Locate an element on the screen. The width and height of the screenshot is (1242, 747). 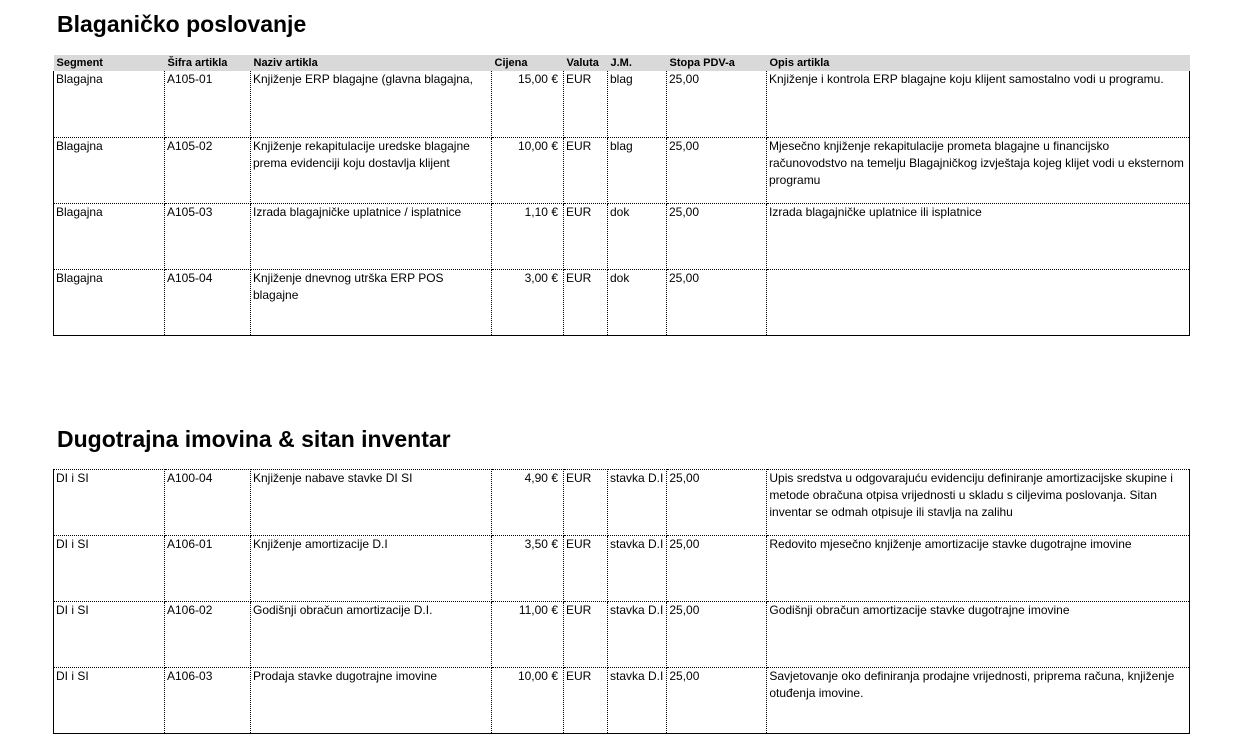
header-opis: Opis artikla is located at coordinates (978, 63).